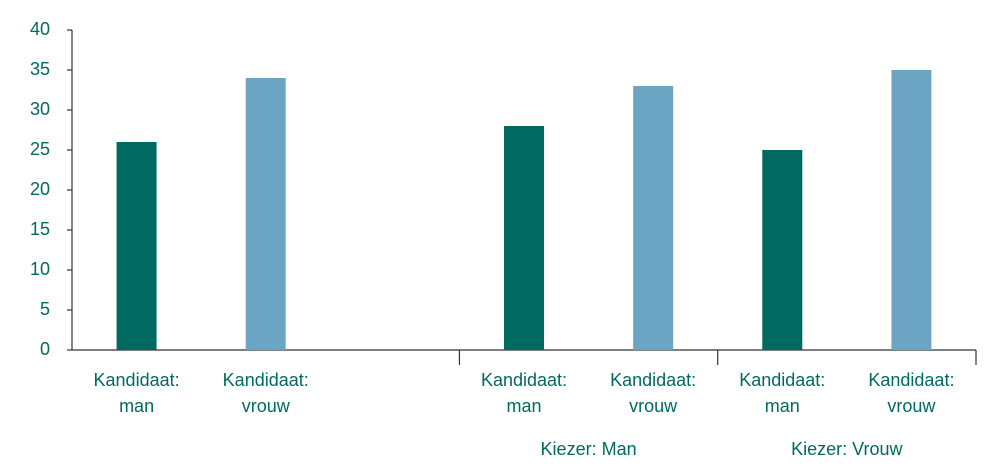 The width and height of the screenshot is (993, 472). What do you see at coordinates (40, 149) in the screenshot?
I see `y-tick-label: 25` at bounding box center [40, 149].